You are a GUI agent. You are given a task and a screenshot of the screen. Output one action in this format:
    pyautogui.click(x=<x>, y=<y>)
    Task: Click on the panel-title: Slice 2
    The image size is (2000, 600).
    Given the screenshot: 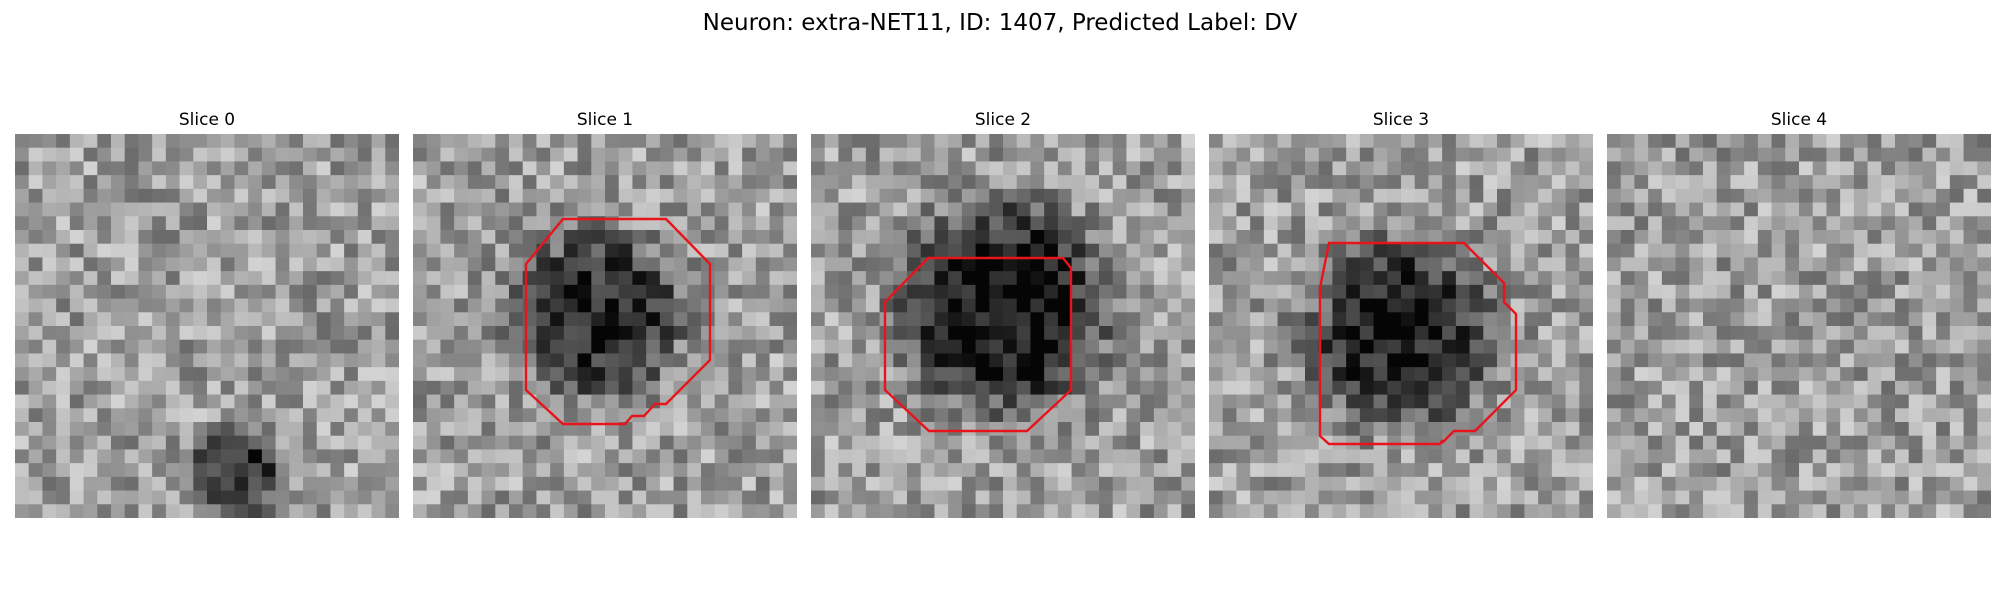 What is the action you would take?
    pyautogui.click(x=1003, y=120)
    